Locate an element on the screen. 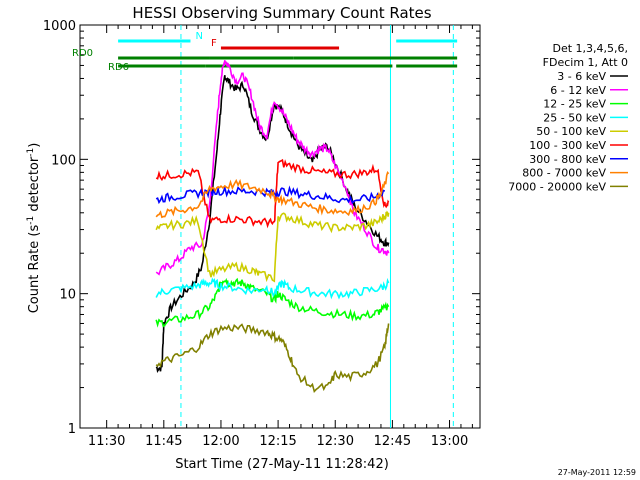 Image resolution: width=640 pixels, height=480 pixels. y-tick-label: 1 is located at coordinates (72, 429).